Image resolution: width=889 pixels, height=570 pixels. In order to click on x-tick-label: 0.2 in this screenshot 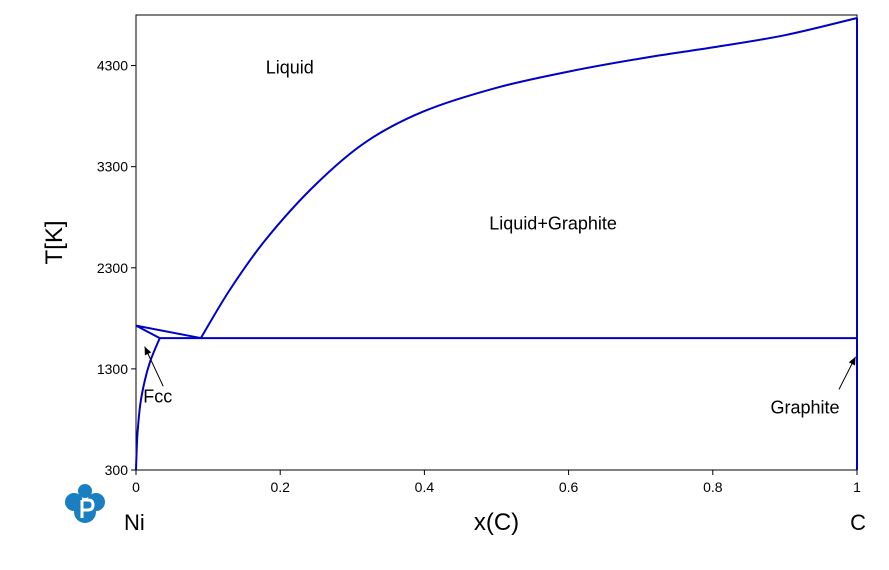, I will do `click(280, 487)`.